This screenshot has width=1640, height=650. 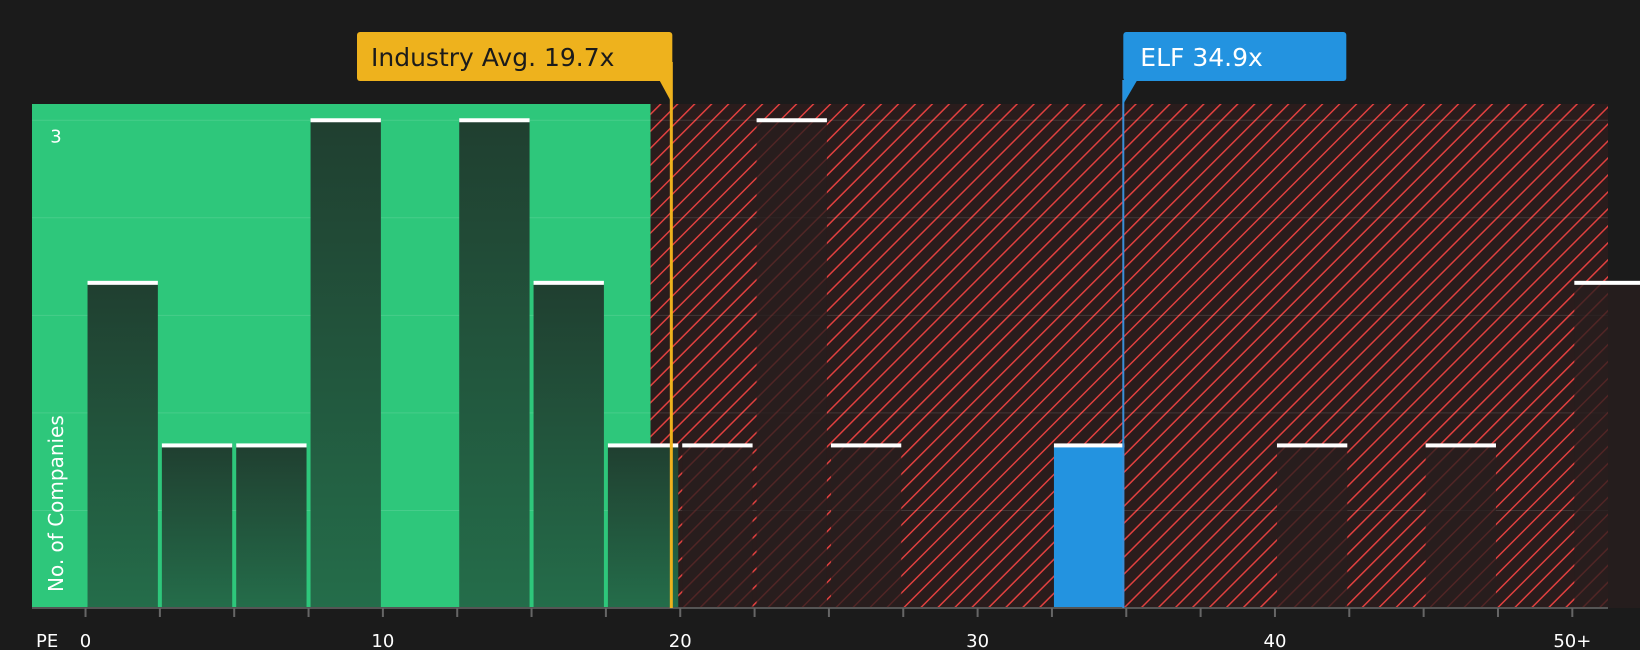 I want to click on x-tick-label: 50+, so click(x=1572, y=640).